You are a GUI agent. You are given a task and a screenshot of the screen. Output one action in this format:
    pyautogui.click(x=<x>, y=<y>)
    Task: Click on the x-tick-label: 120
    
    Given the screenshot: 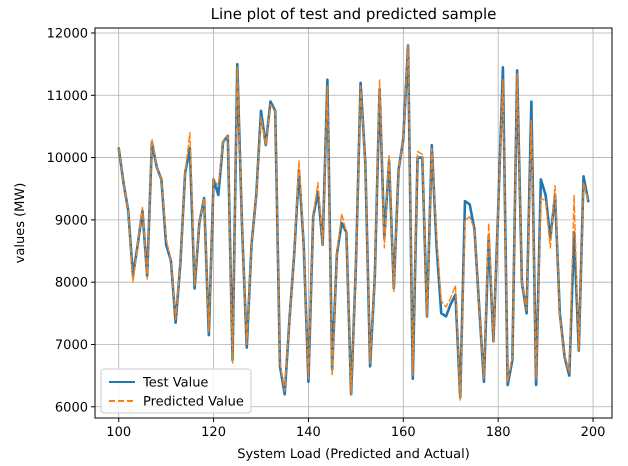 What is the action you would take?
    pyautogui.click(x=213, y=432)
    